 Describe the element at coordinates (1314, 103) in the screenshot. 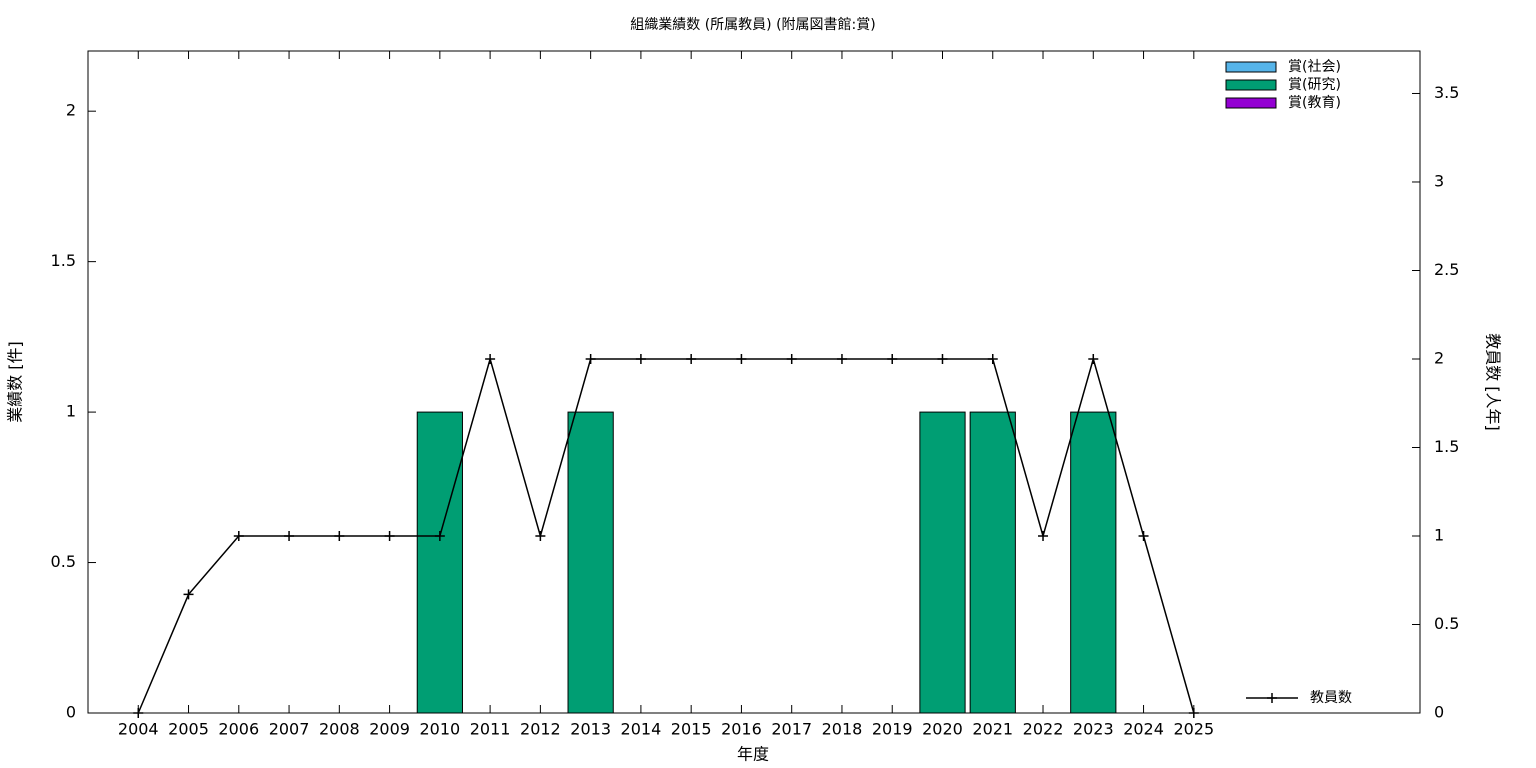

I see `legend-label: 賞(教育)` at that location.